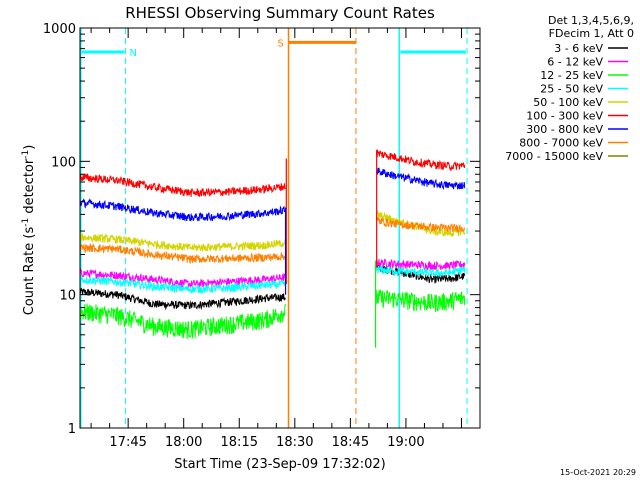  What do you see at coordinates (127, 442) in the screenshot?
I see `x-tick-label: 17:45` at bounding box center [127, 442].